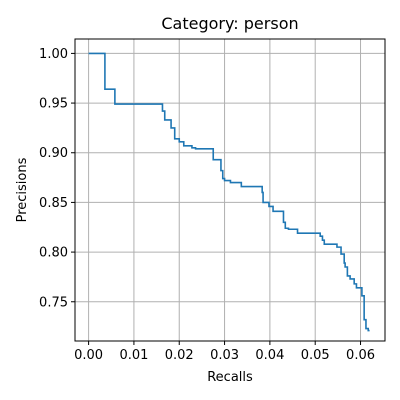  Describe the element at coordinates (53, 104) in the screenshot. I see `y-tick-label: 0.95` at that location.